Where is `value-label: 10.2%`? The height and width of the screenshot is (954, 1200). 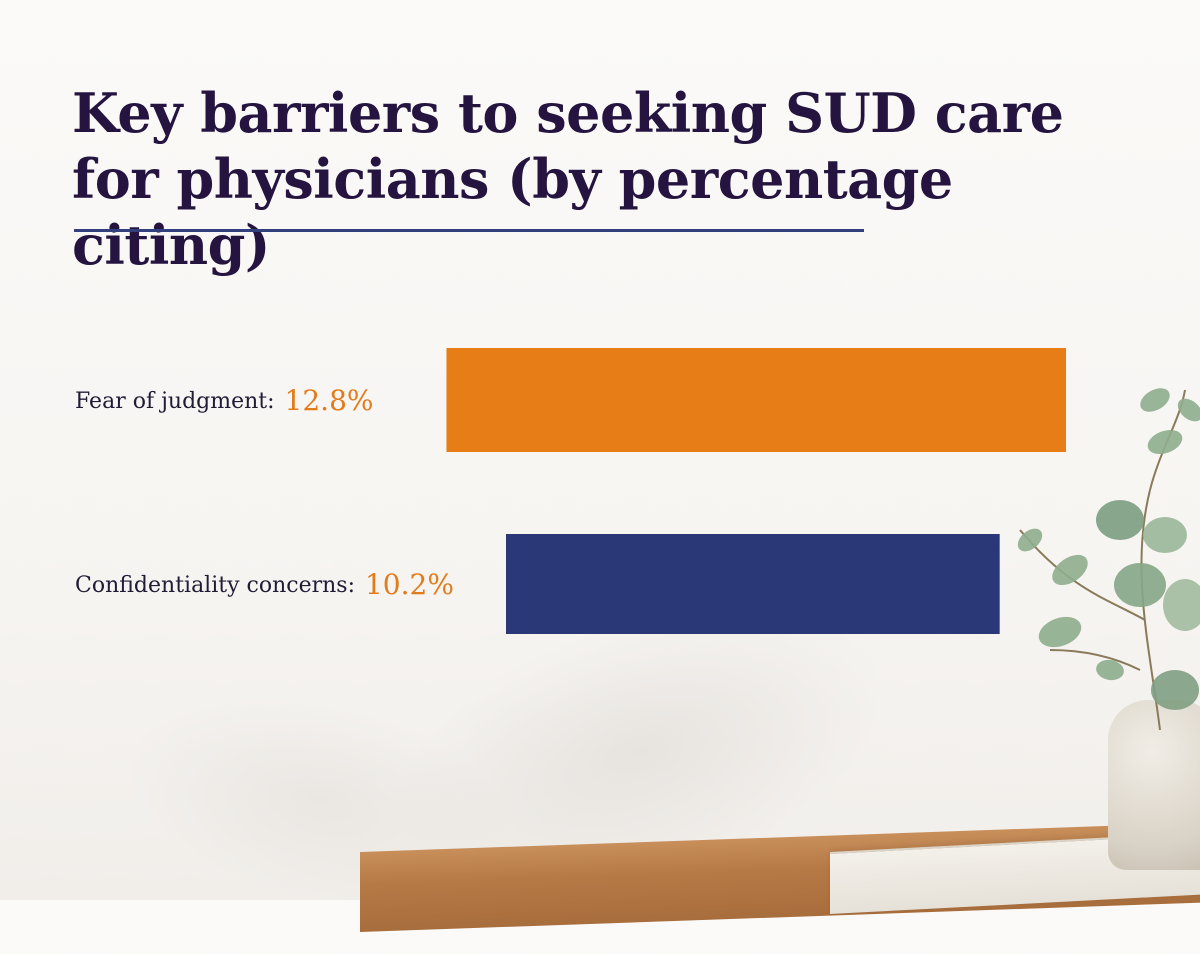 value-label: 10.2% is located at coordinates (409, 584).